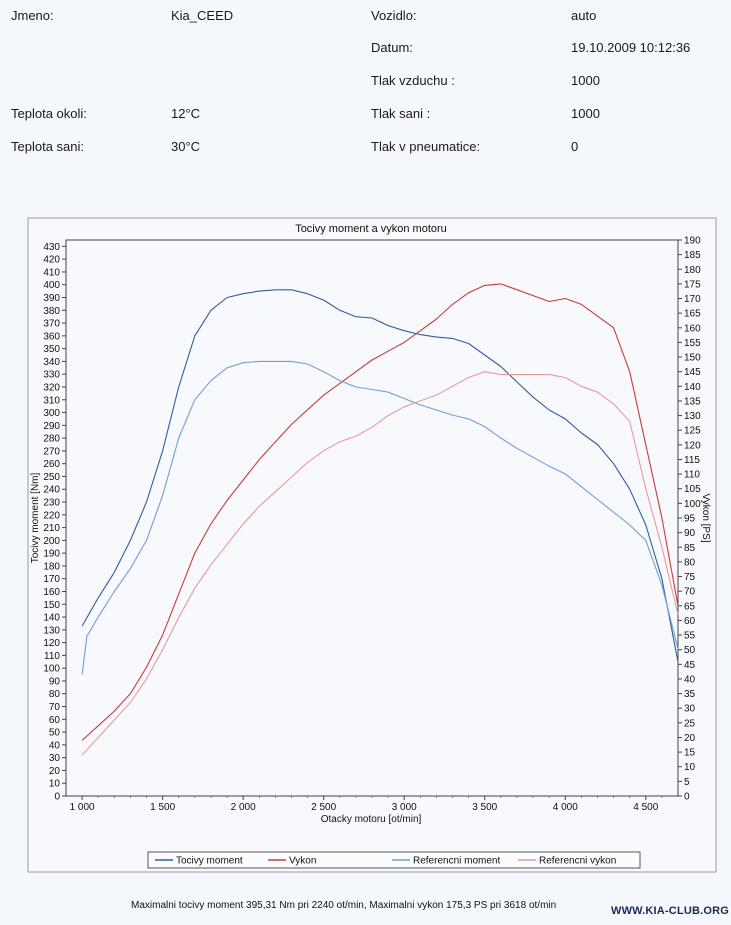  What do you see at coordinates (202, 15) in the screenshot?
I see `value-jmeno: Kia_CEED` at bounding box center [202, 15].